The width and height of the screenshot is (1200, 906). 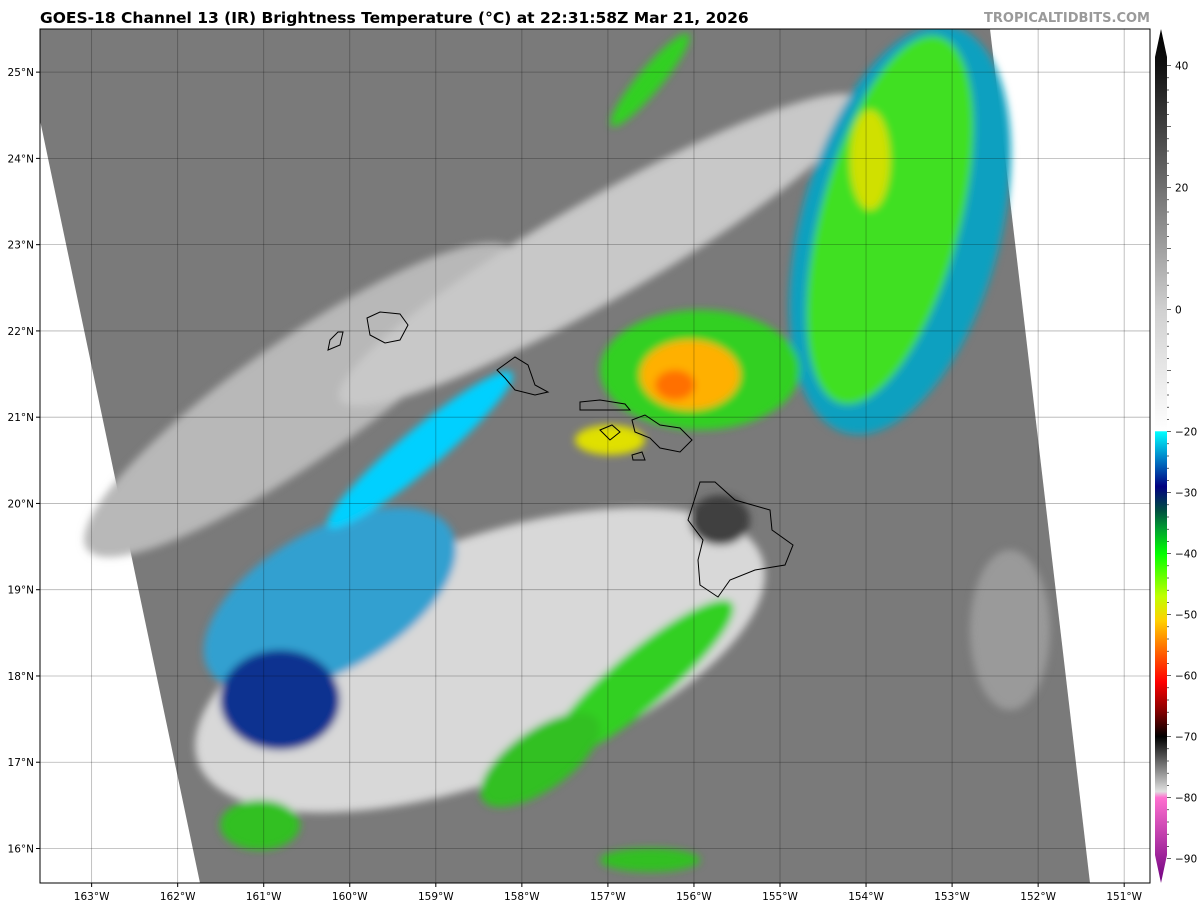 What do you see at coordinates (335, 341) in the screenshot?
I see `island-niihau` at bounding box center [335, 341].